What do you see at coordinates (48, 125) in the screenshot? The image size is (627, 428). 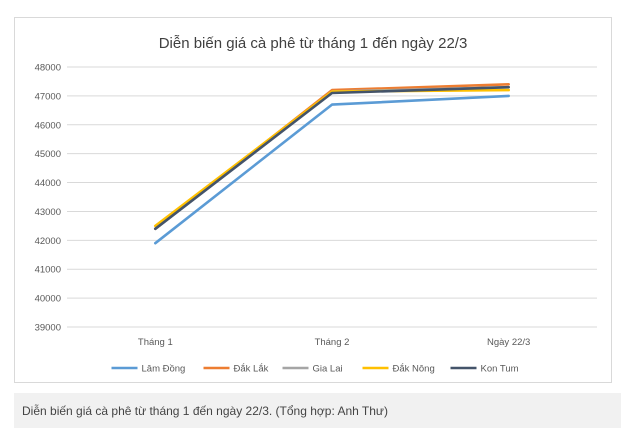 I see `y-tick-label: 46000` at bounding box center [48, 125].